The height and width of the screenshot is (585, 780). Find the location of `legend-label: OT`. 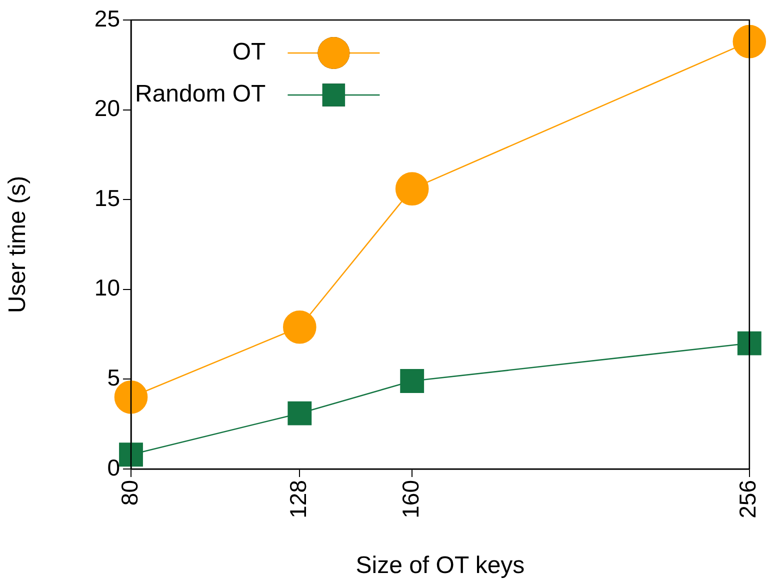

legend-label: OT is located at coordinates (249, 52).